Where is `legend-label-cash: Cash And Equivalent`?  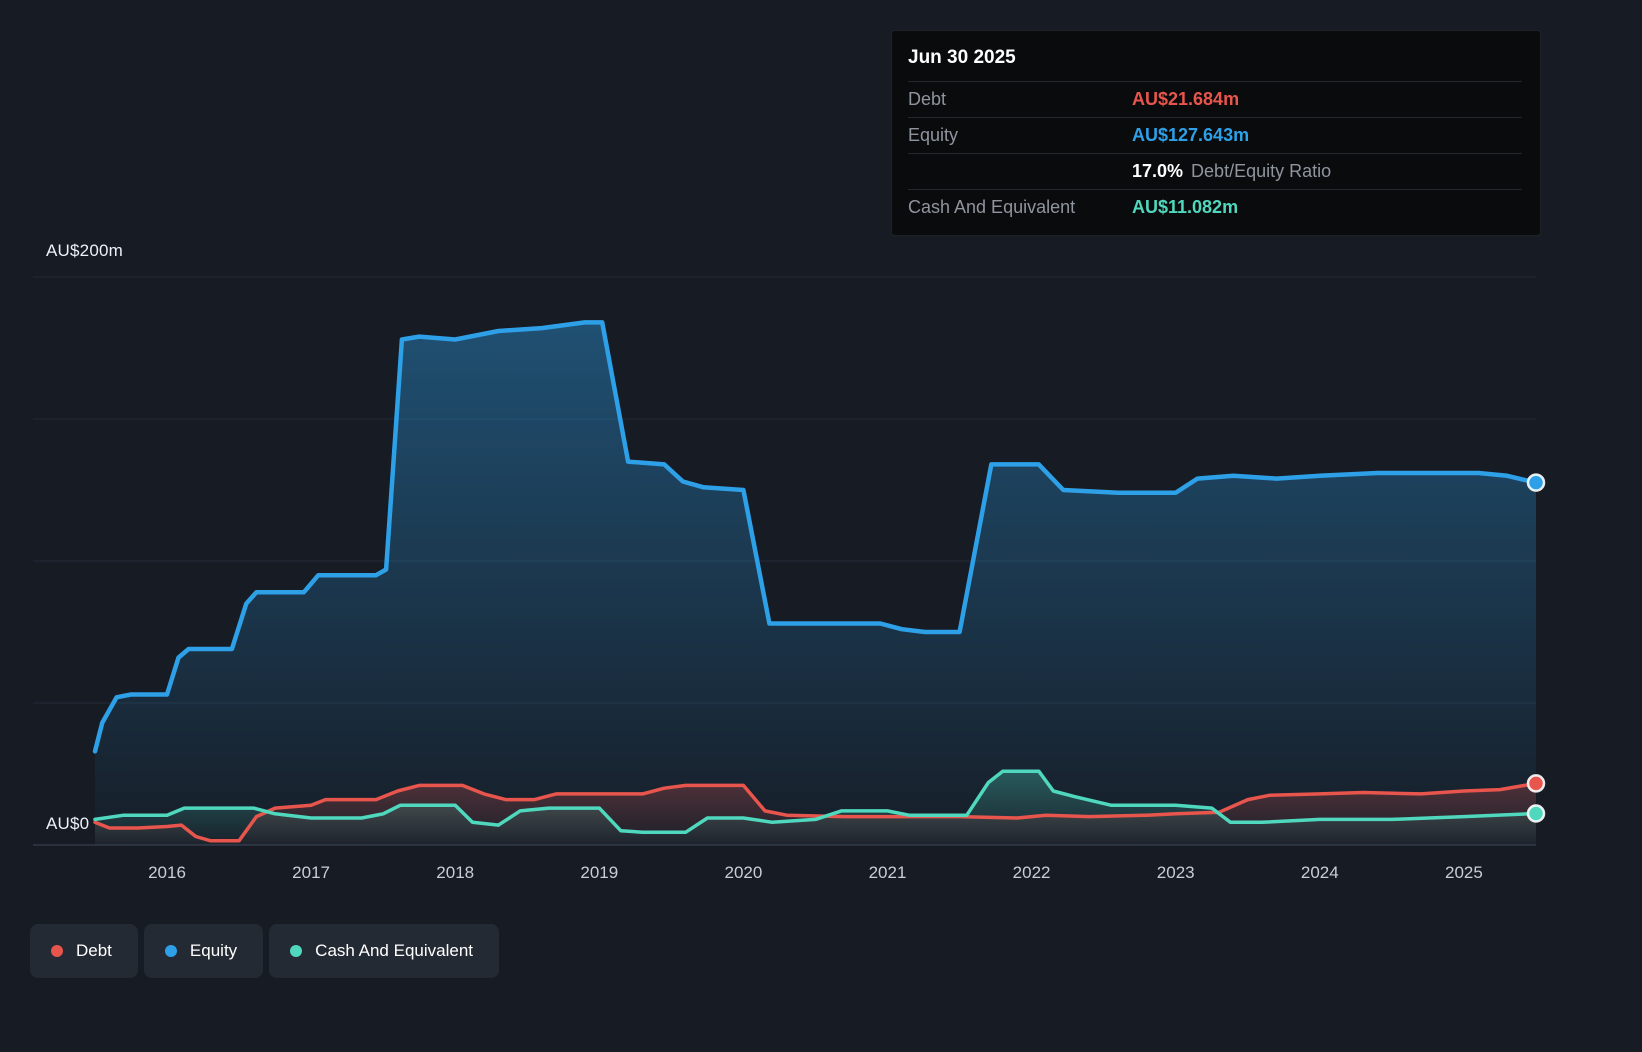 legend-label-cash: Cash And Equivalent is located at coordinates (394, 950).